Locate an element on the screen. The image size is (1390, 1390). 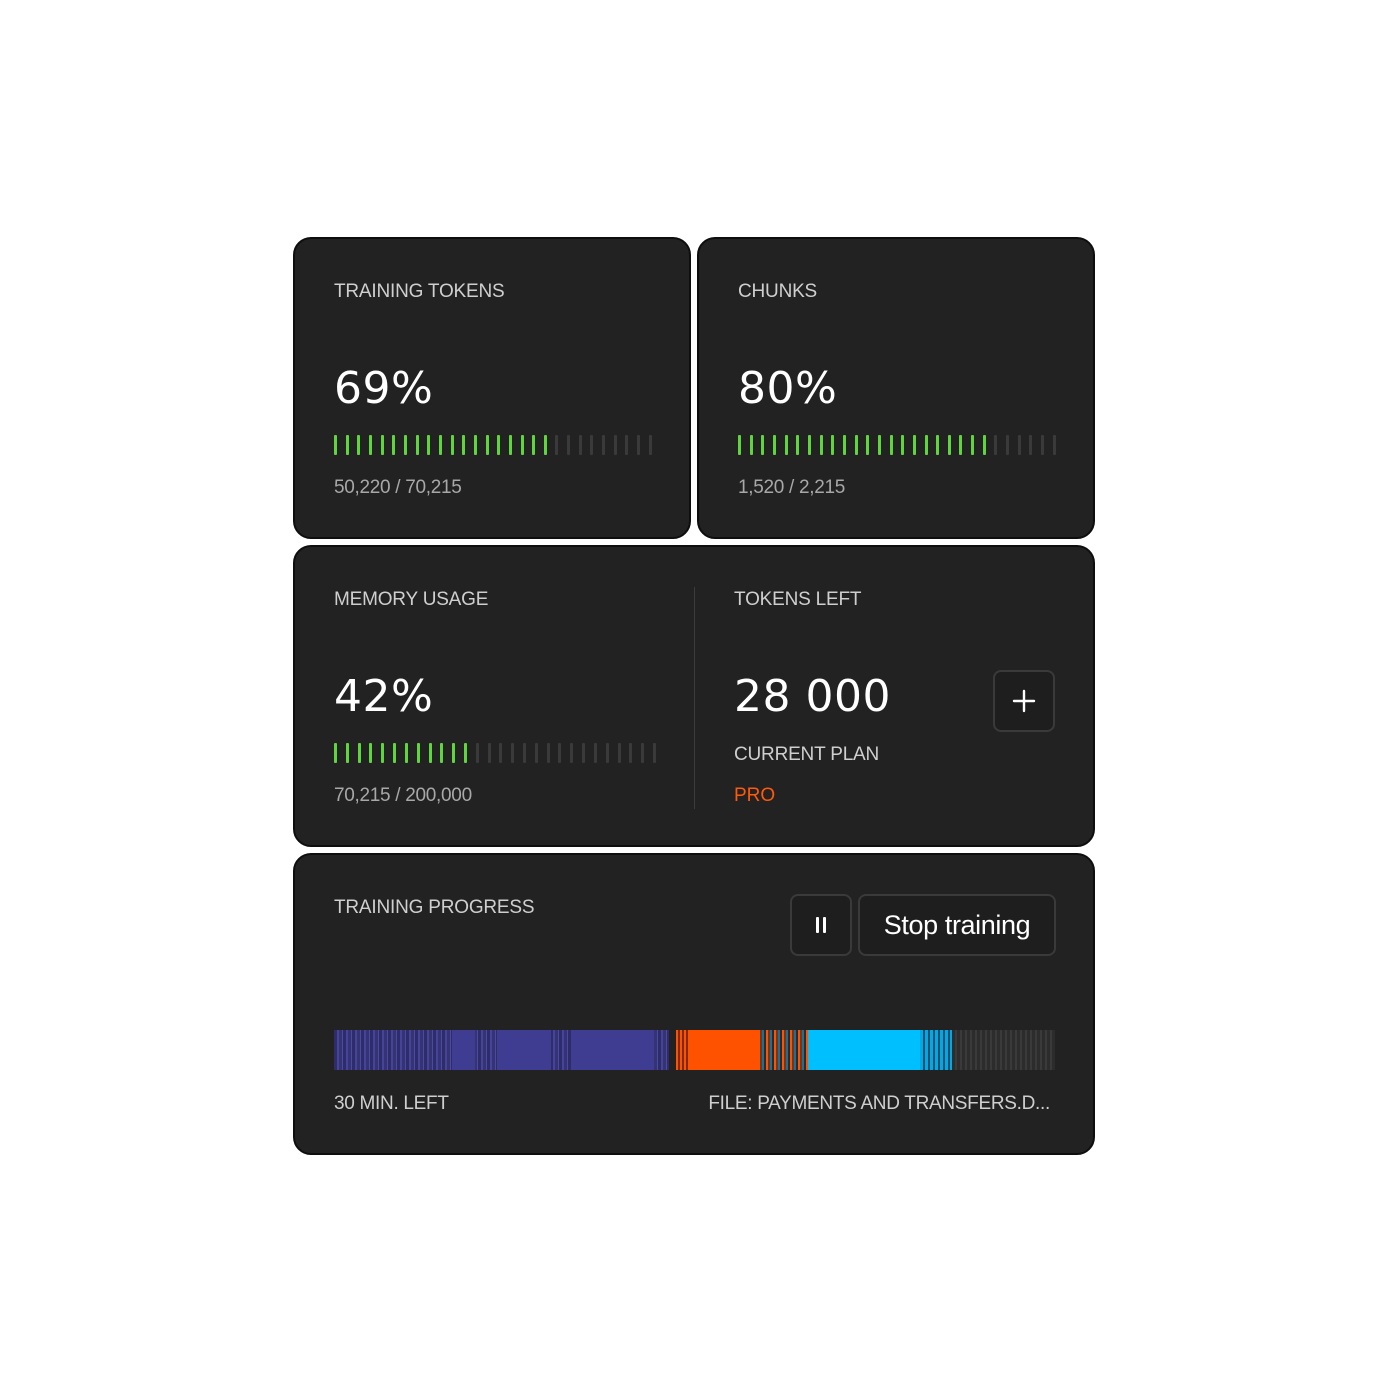
current-plan-label: CURRENT PLAN is located at coordinates (807, 754).